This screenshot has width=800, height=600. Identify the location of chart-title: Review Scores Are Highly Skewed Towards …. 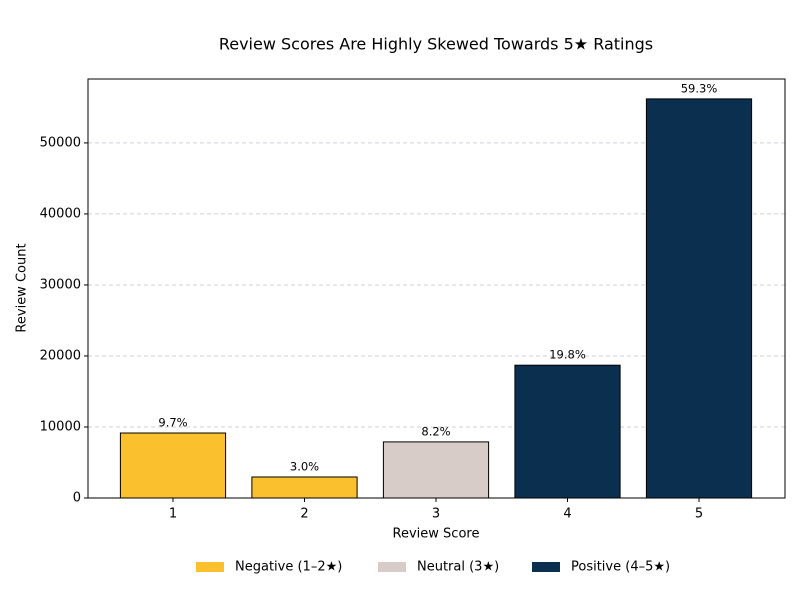
(436, 44).